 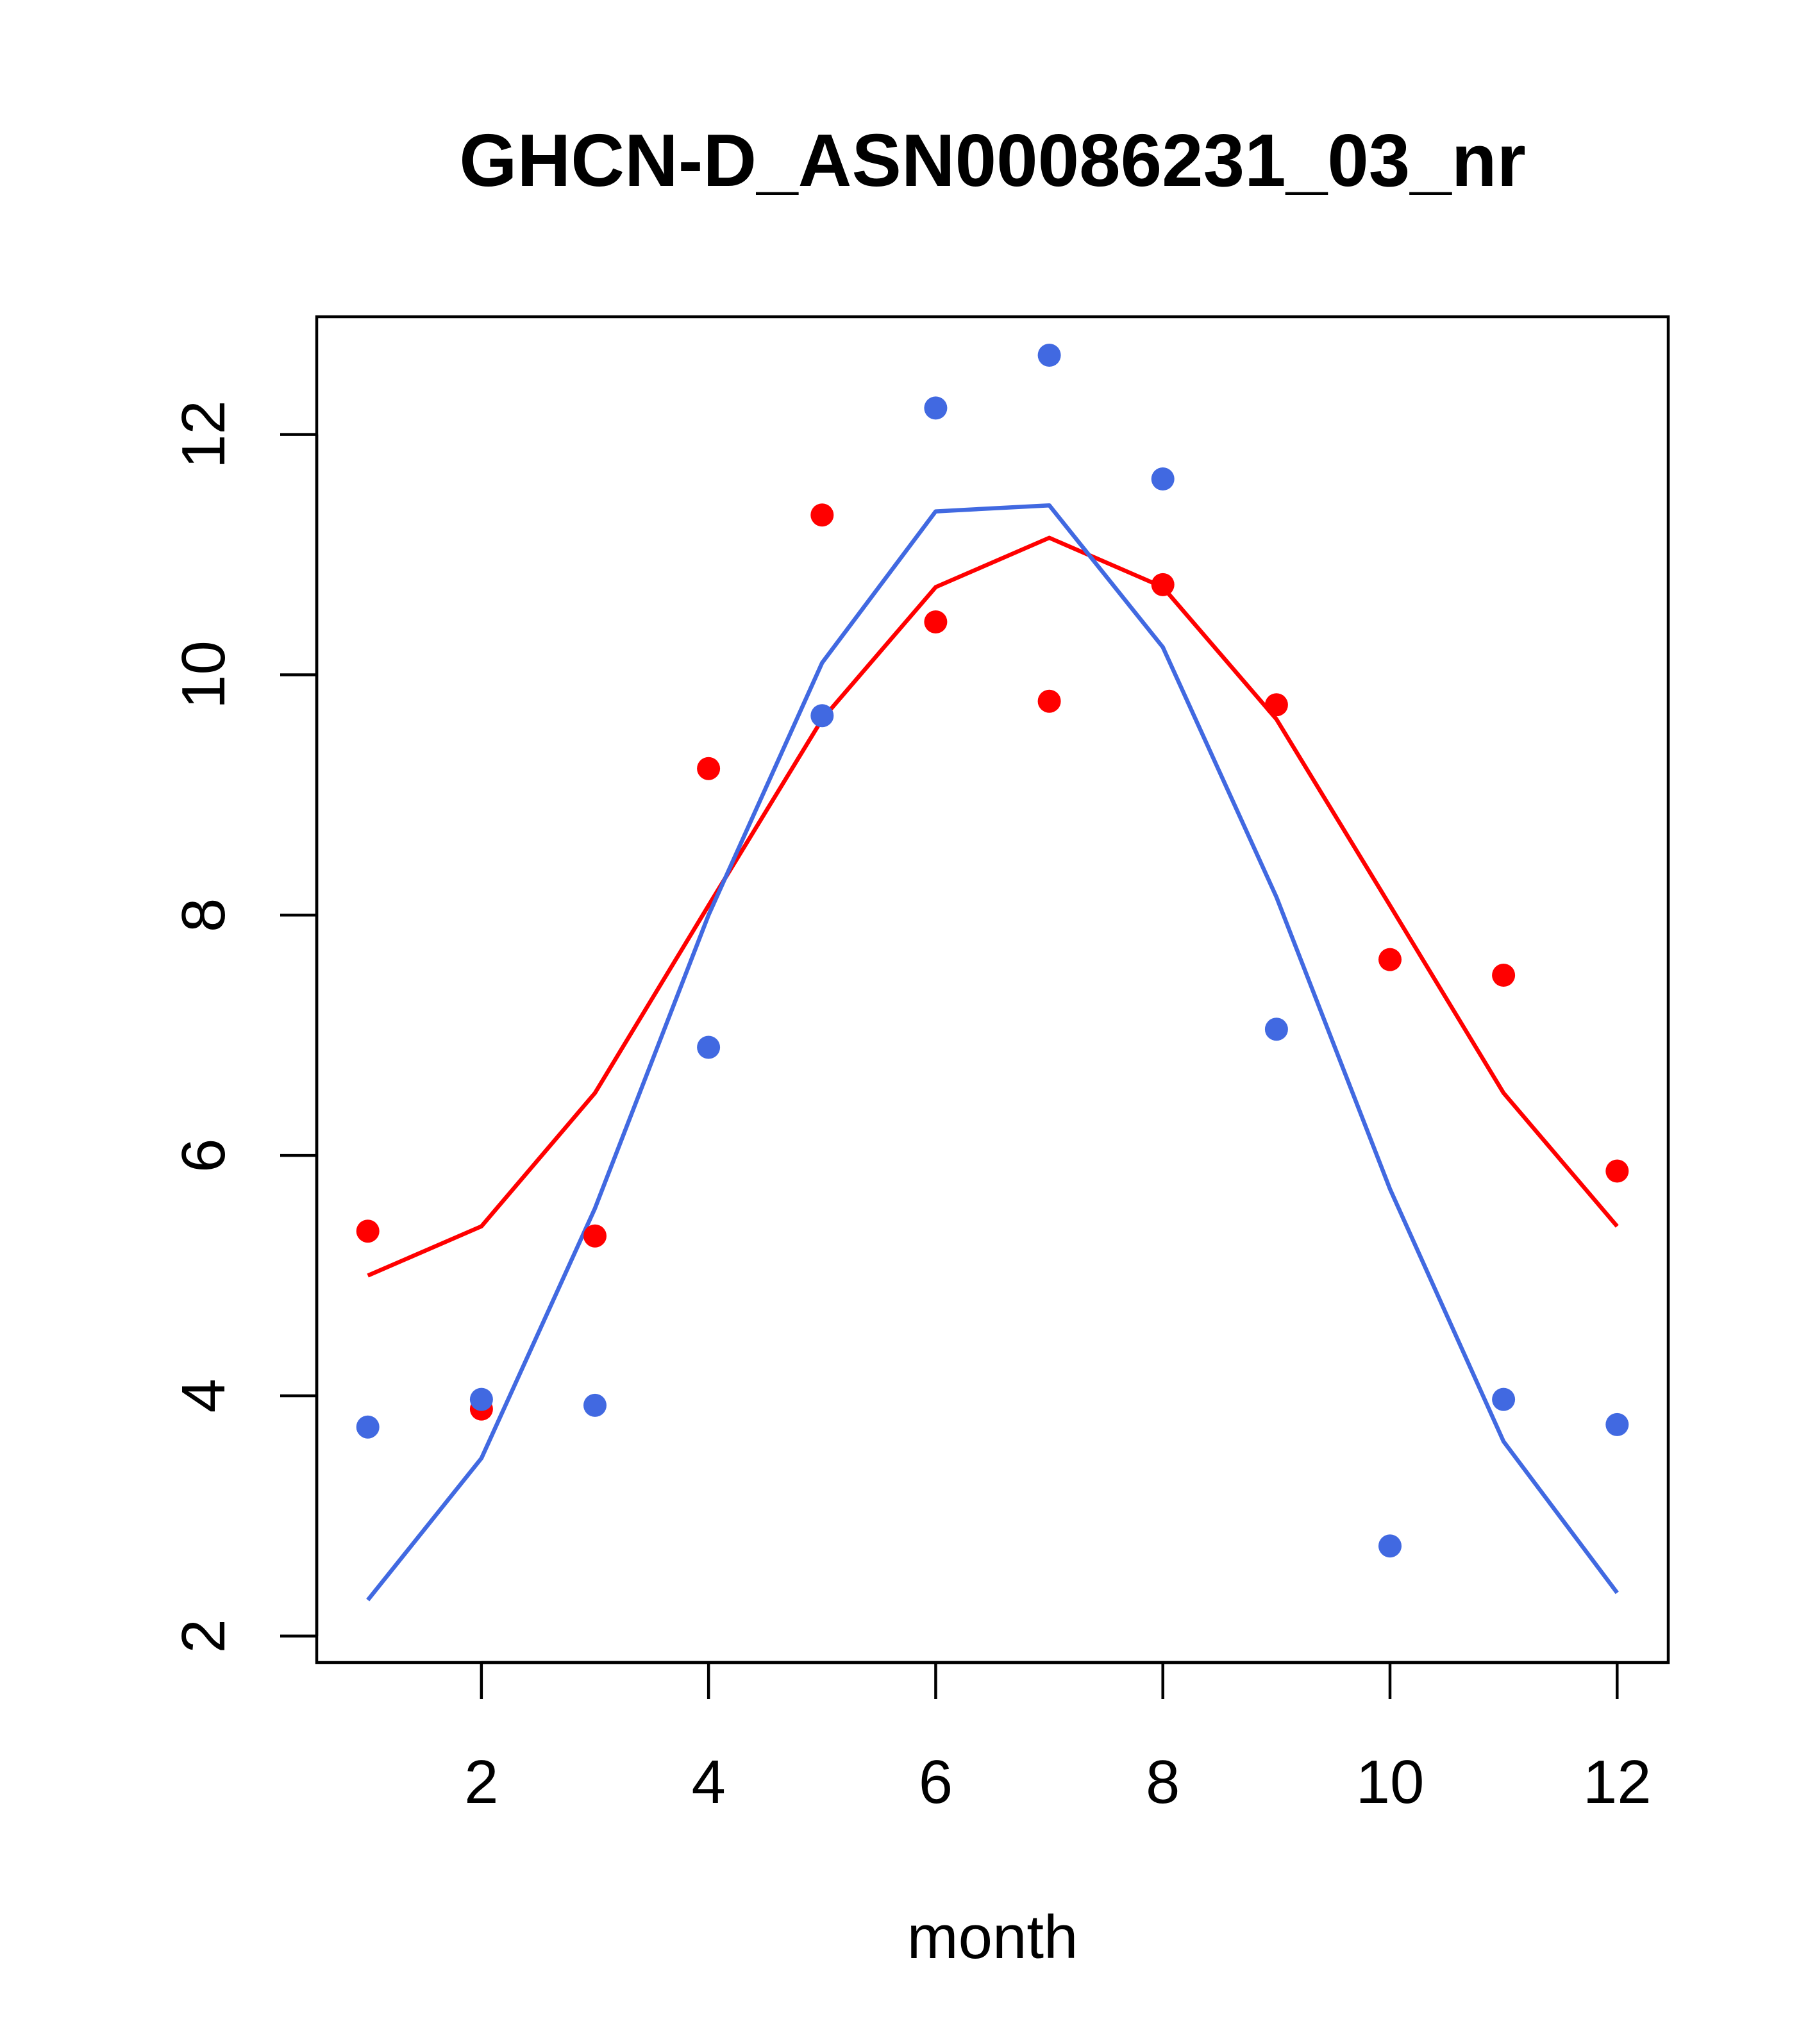 What do you see at coordinates (1163, 1782) in the screenshot?
I see `x-tick-label: 8` at bounding box center [1163, 1782].